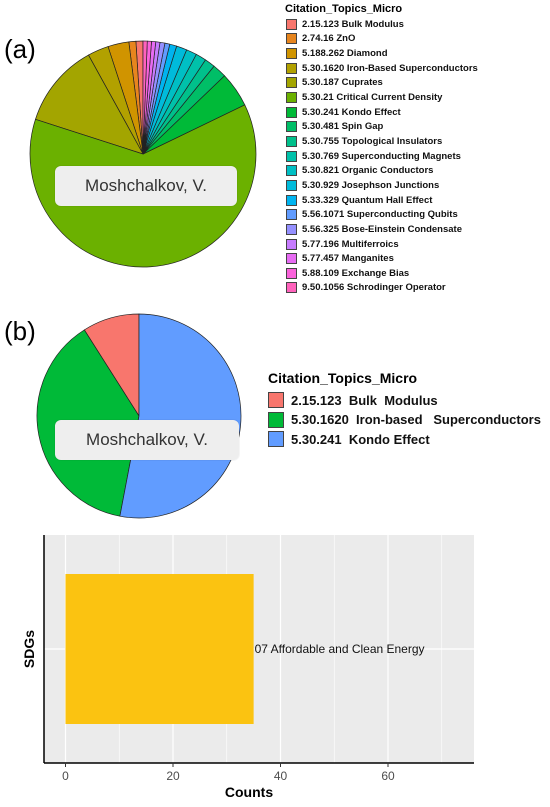 This screenshot has width=550, height=807. What do you see at coordinates (388, 776) in the screenshot?
I see `x-tick-label: 60` at bounding box center [388, 776].